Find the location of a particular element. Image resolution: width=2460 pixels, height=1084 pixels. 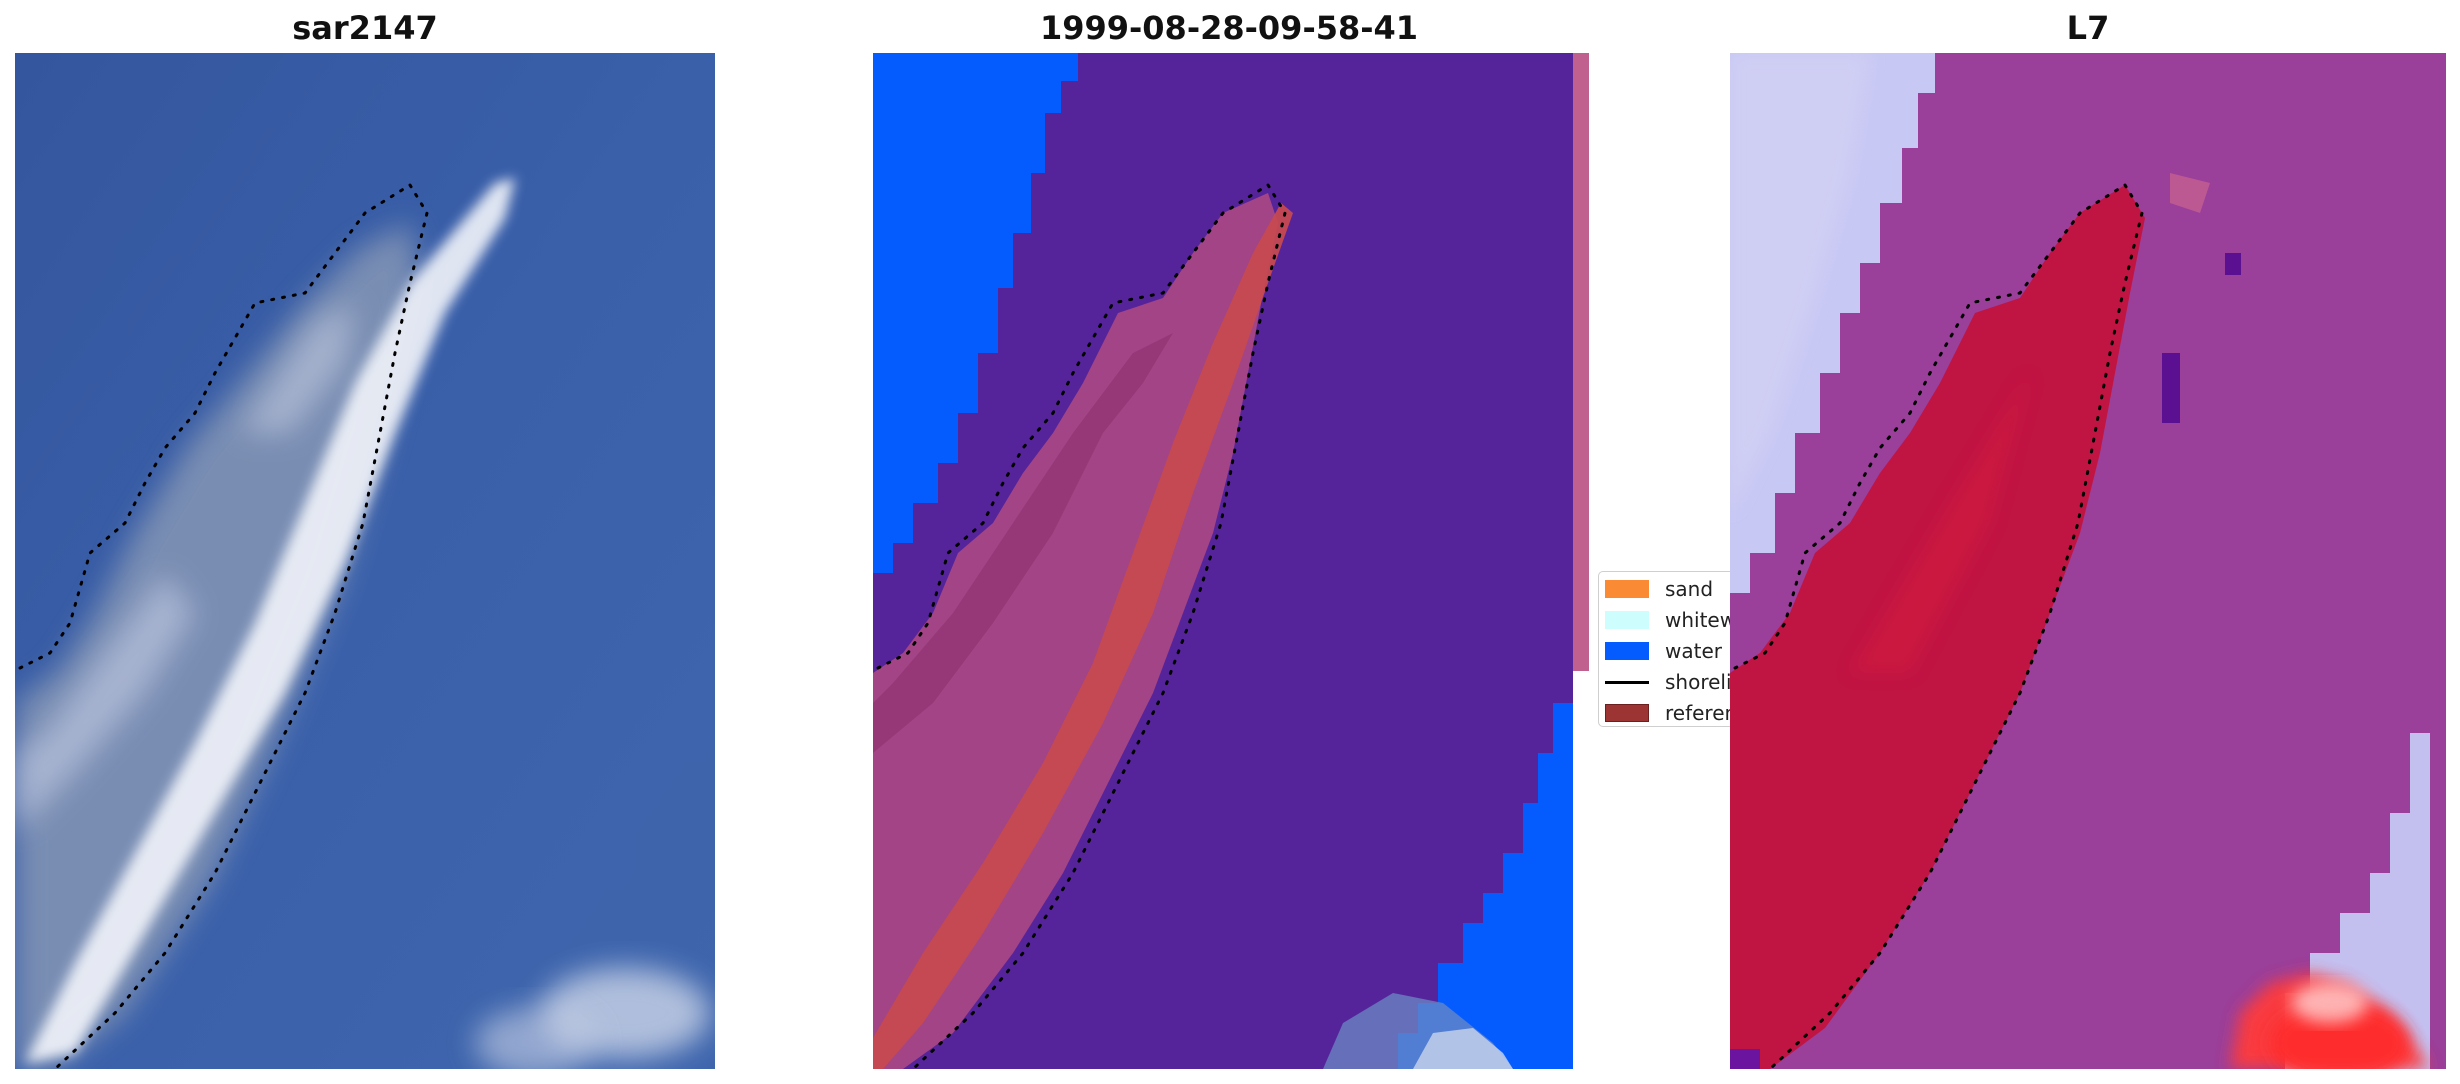

legend-label-reference-shoreline: reference shoreline is located at coordinates (1701, 713).